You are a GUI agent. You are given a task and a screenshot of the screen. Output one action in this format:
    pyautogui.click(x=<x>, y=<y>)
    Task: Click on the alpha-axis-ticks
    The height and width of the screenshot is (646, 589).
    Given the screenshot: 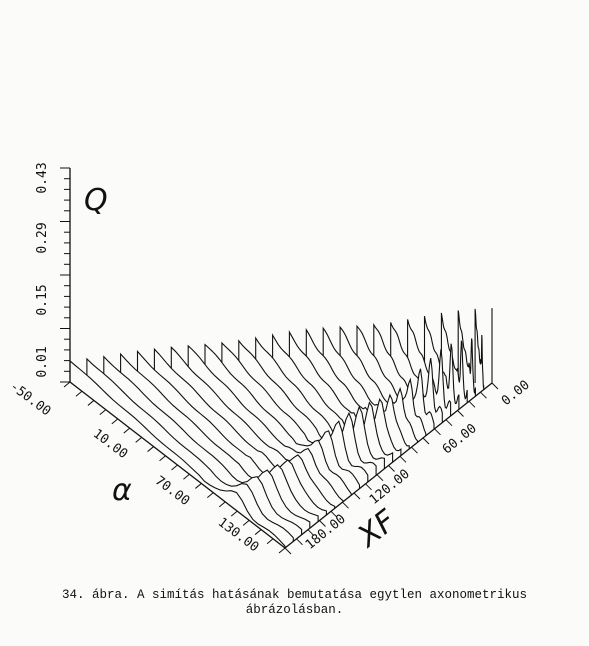 What is the action you would take?
    pyautogui.click(x=174, y=467)
    